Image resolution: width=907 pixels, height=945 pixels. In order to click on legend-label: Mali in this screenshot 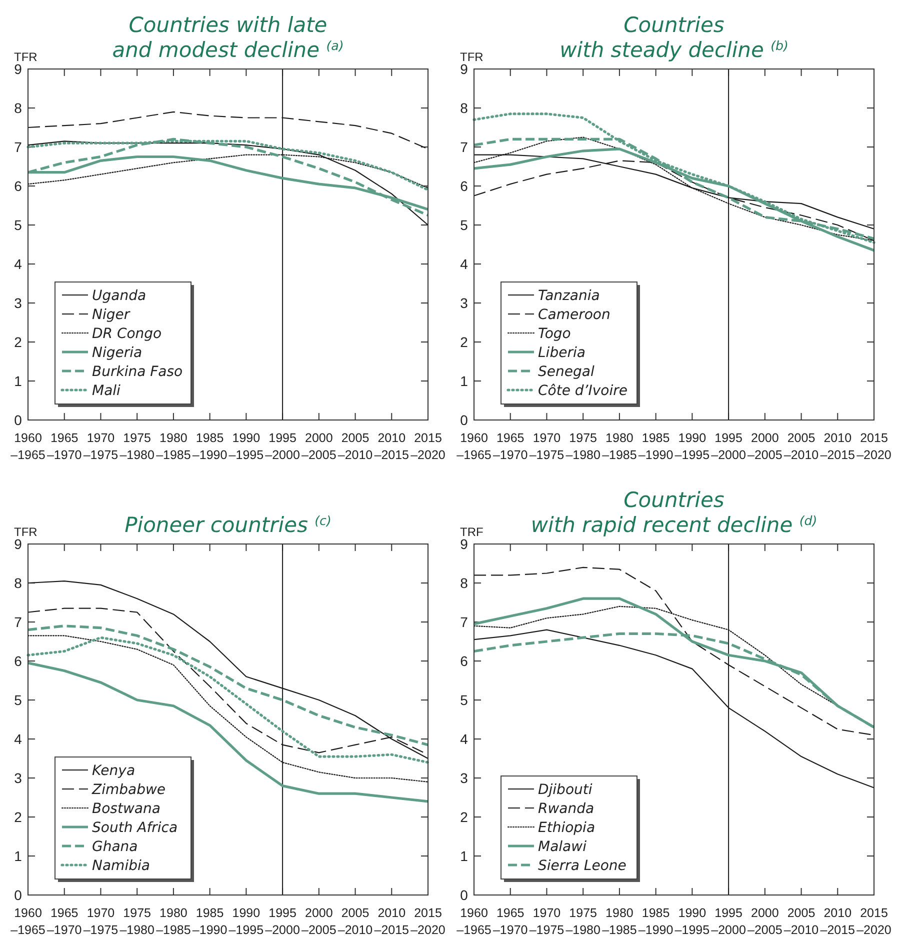, I will do `click(106, 390)`.